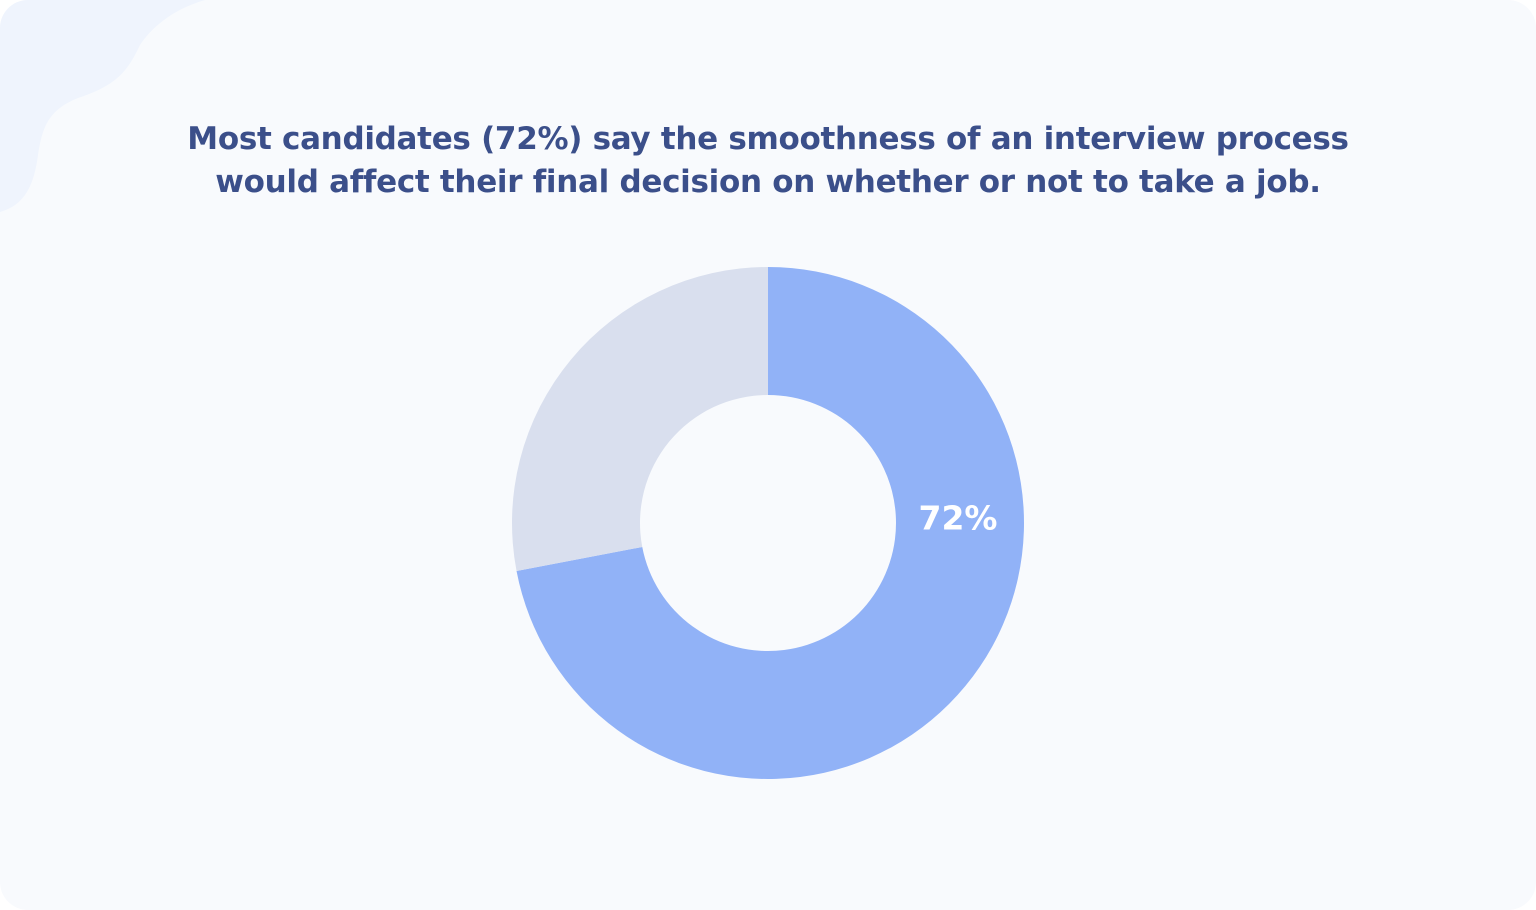  Describe the element at coordinates (958, 518) in the screenshot. I see `donut-slice-label-yes: 72%` at that location.